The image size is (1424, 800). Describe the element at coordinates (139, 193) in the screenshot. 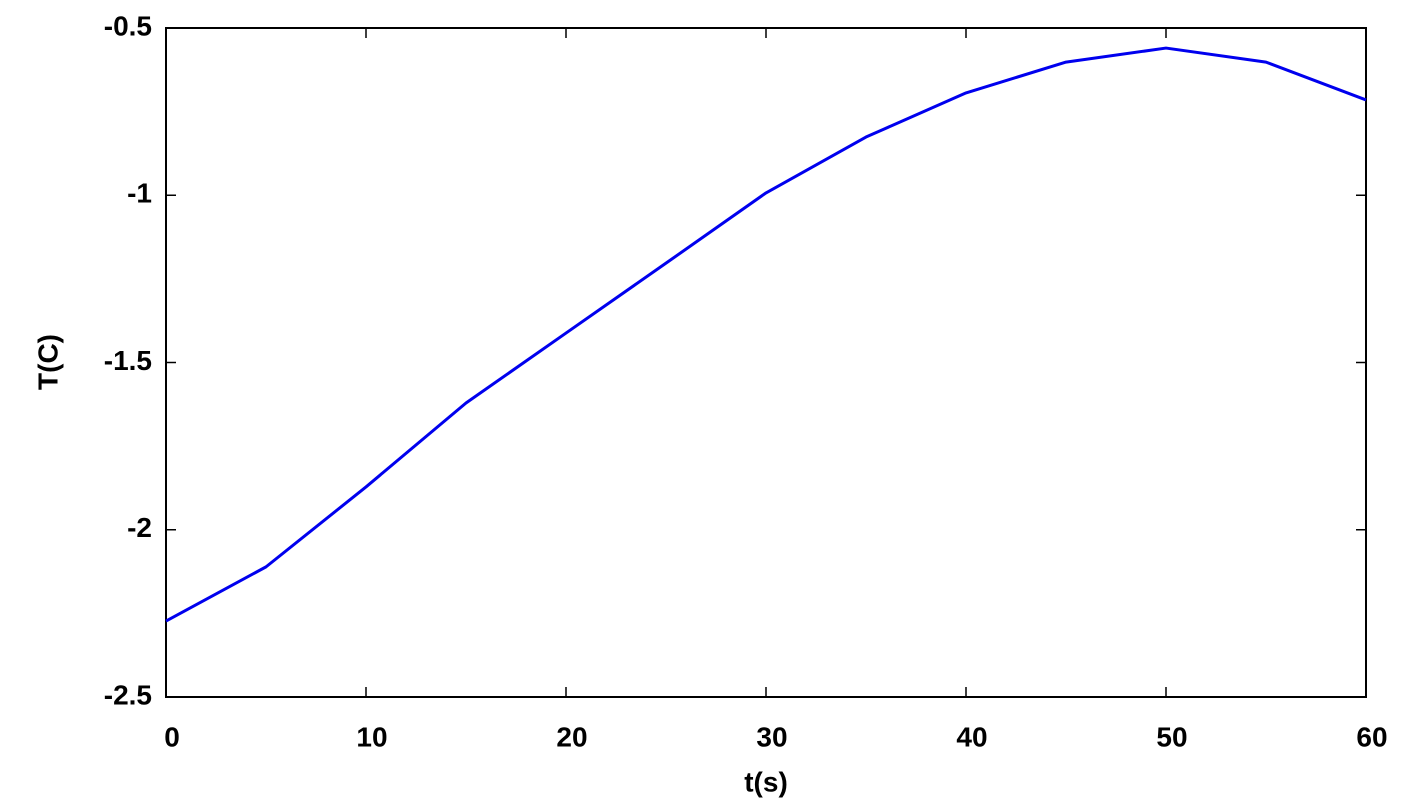

I see `y-tick-label: -1` at that location.